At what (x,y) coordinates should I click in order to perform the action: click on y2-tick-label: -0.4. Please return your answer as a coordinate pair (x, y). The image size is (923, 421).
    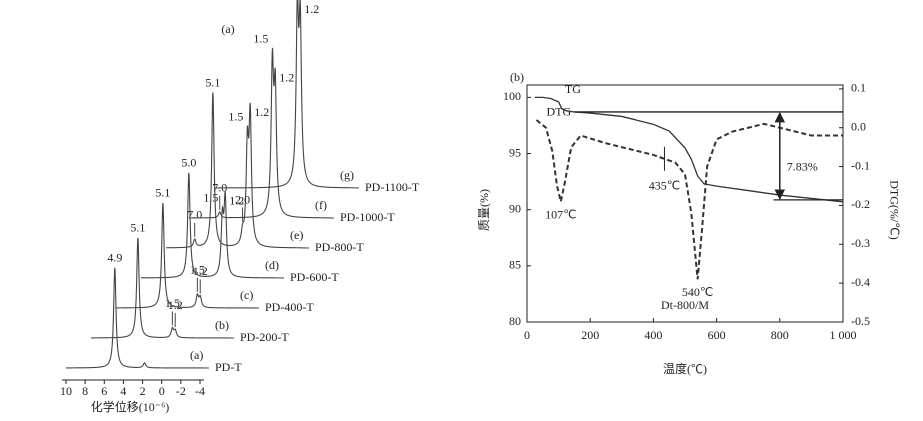
    Looking at the image, I should click on (860, 282).